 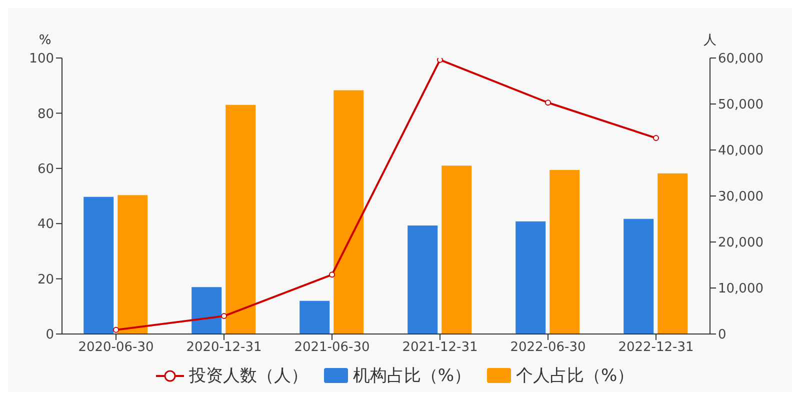 What do you see at coordinates (548, 348) in the screenshot?
I see `x-tick-label: 2022-06-30` at bounding box center [548, 348].